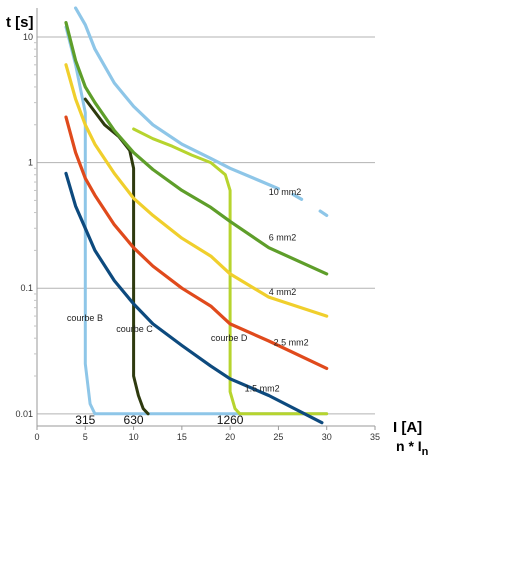  What do you see at coordinates (278, 437) in the screenshot?
I see `x-tick-label: 25` at bounding box center [278, 437].